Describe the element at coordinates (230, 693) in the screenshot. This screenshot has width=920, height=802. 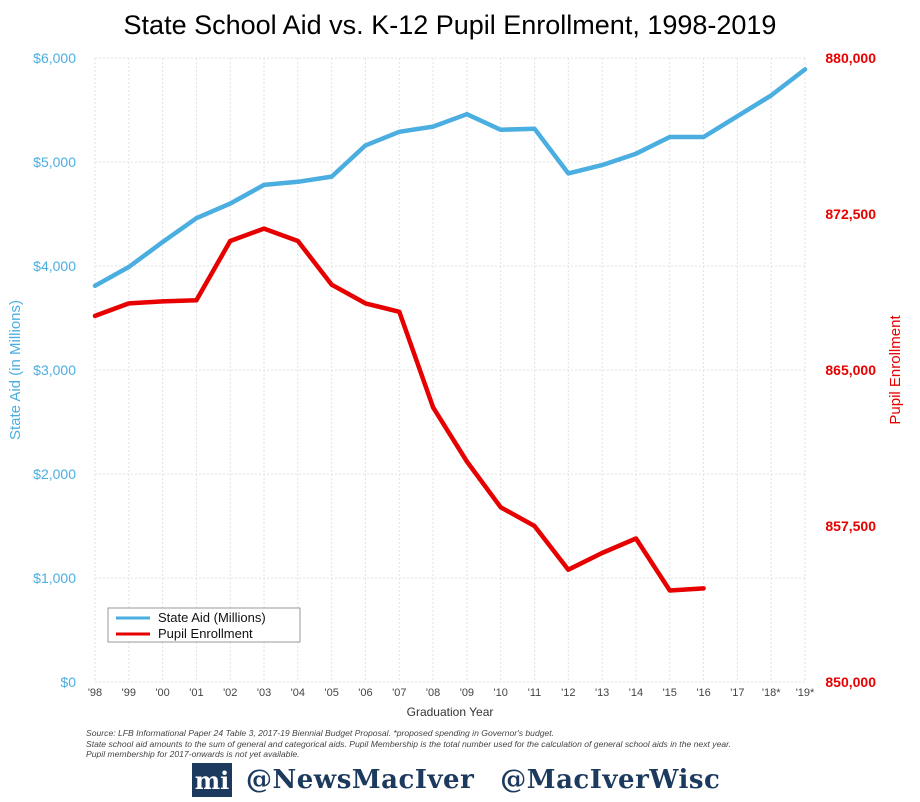
I see `x-tick-label: '02` at that location.